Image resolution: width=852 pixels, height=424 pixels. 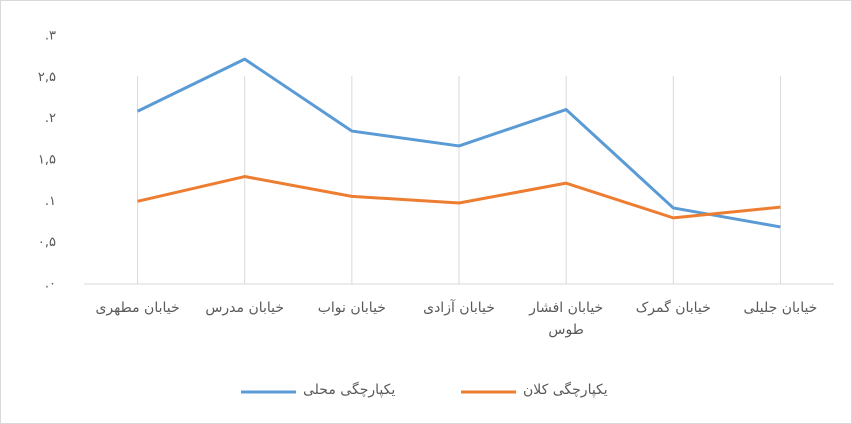 What do you see at coordinates (50, 118) in the screenshot?
I see `y-tick-label: .۲` at bounding box center [50, 118].